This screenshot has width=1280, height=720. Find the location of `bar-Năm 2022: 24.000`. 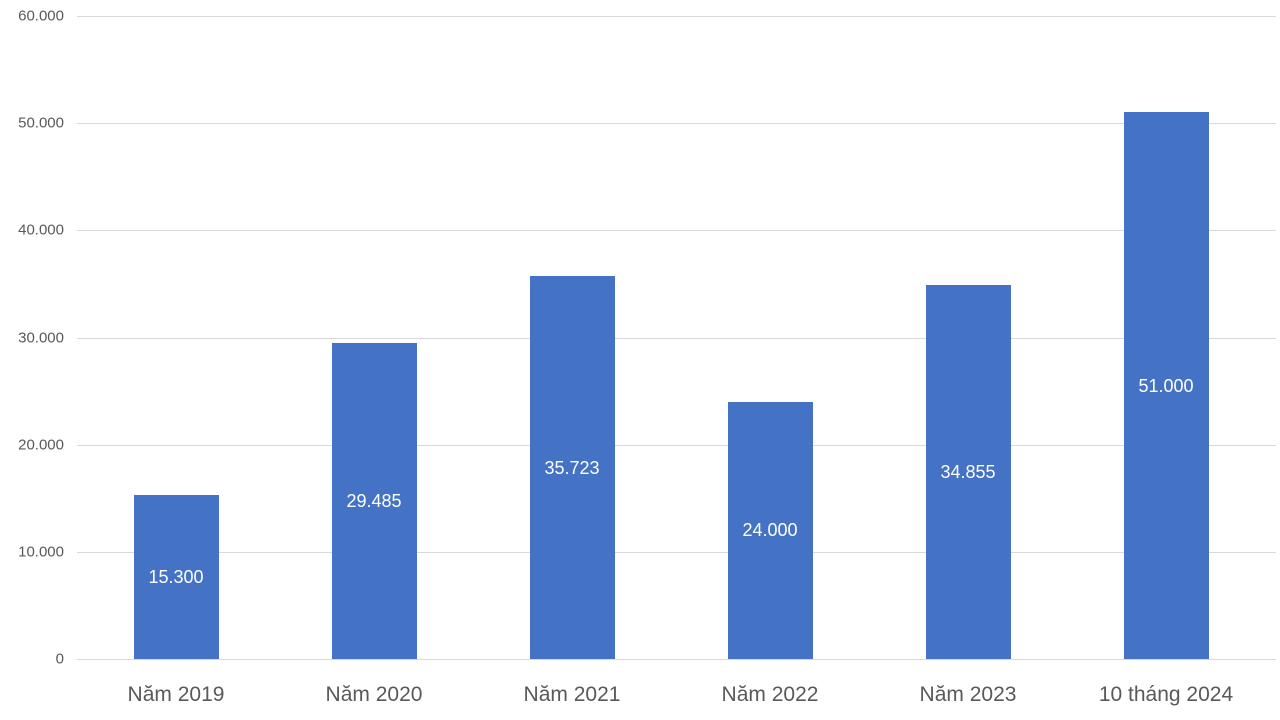

bar-Năm 2022: 24.000 is located at coordinates (770, 530).